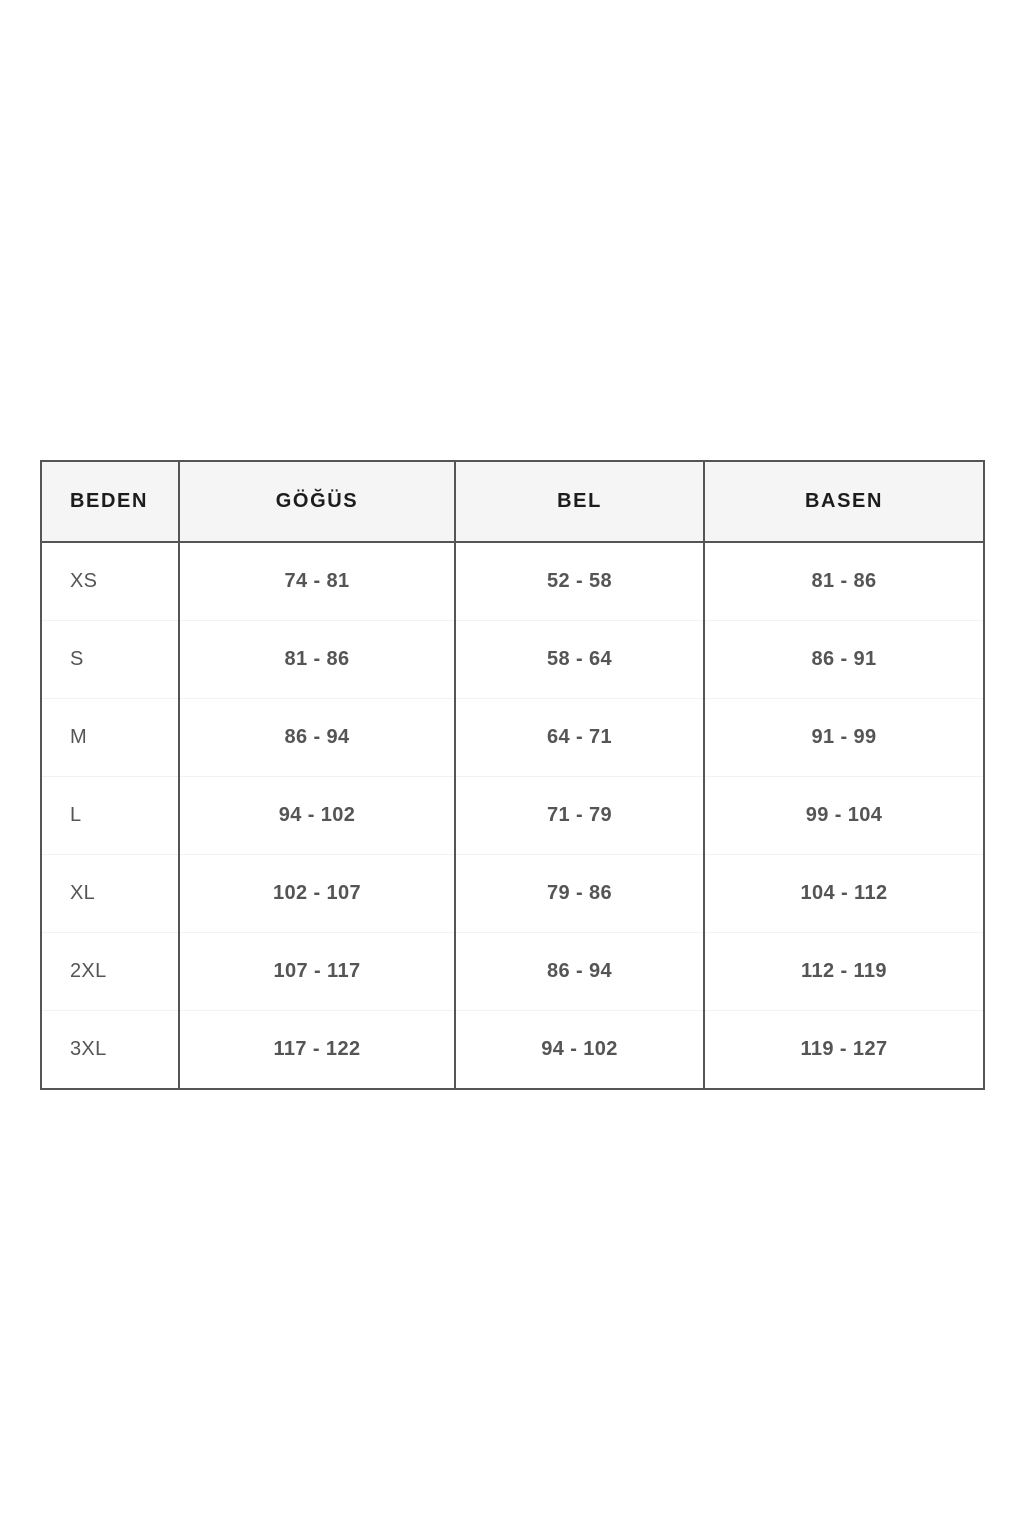 The image size is (1024, 1536). What do you see at coordinates (317, 737) in the screenshot?
I see `cell-gogus: 86 - 94` at bounding box center [317, 737].